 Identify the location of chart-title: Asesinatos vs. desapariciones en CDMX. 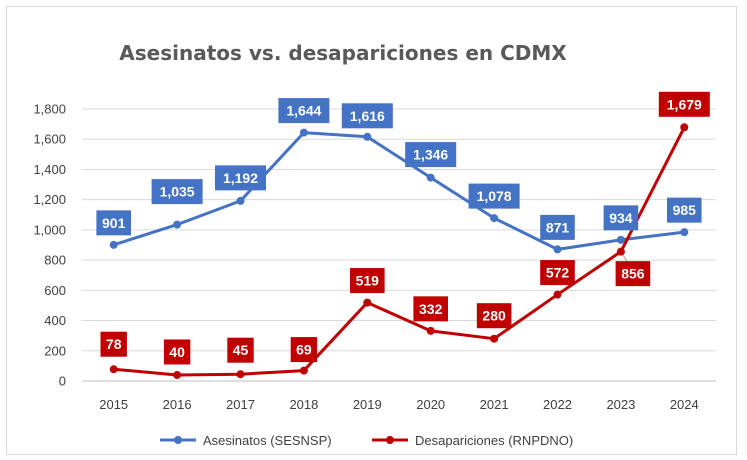
(343, 53).